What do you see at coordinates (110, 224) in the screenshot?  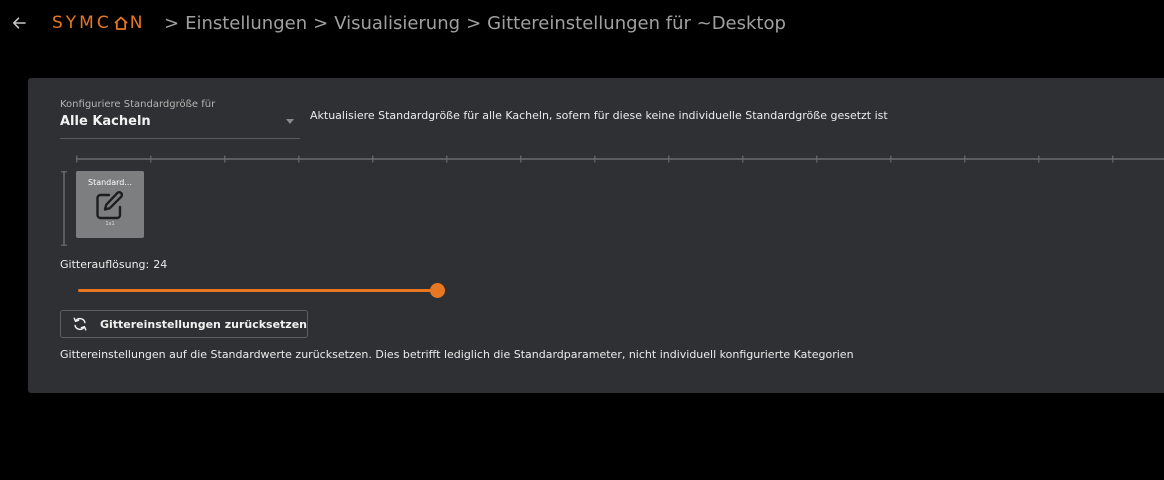 I see `tile-size-label: 1x1` at bounding box center [110, 224].